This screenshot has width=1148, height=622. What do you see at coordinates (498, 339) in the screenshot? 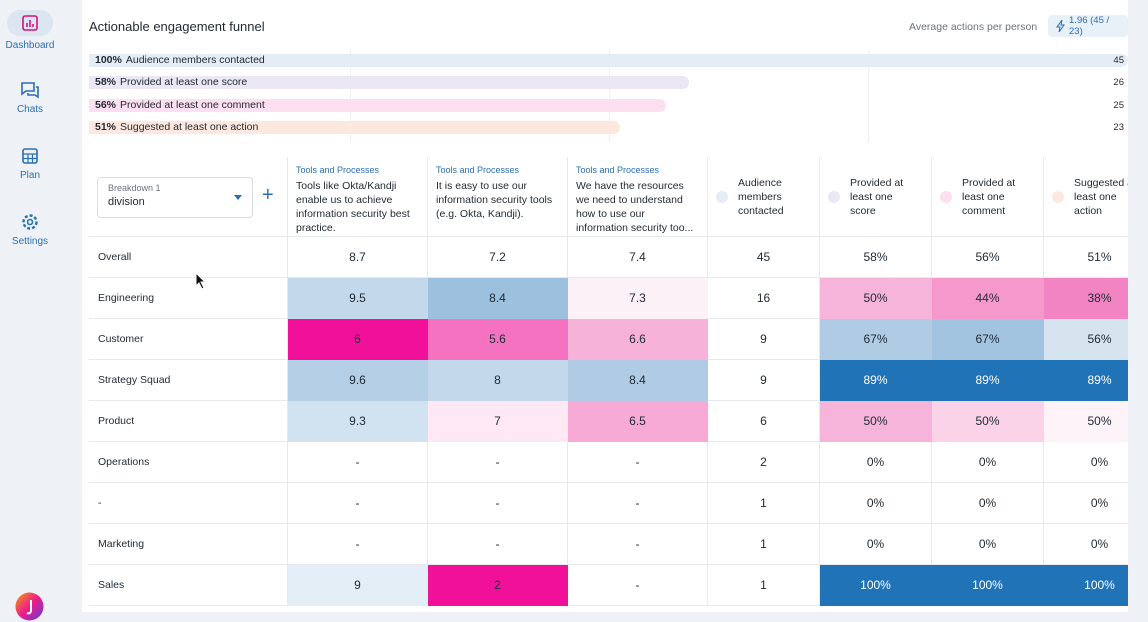
I see `table-cell: 5.6` at bounding box center [498, 339].